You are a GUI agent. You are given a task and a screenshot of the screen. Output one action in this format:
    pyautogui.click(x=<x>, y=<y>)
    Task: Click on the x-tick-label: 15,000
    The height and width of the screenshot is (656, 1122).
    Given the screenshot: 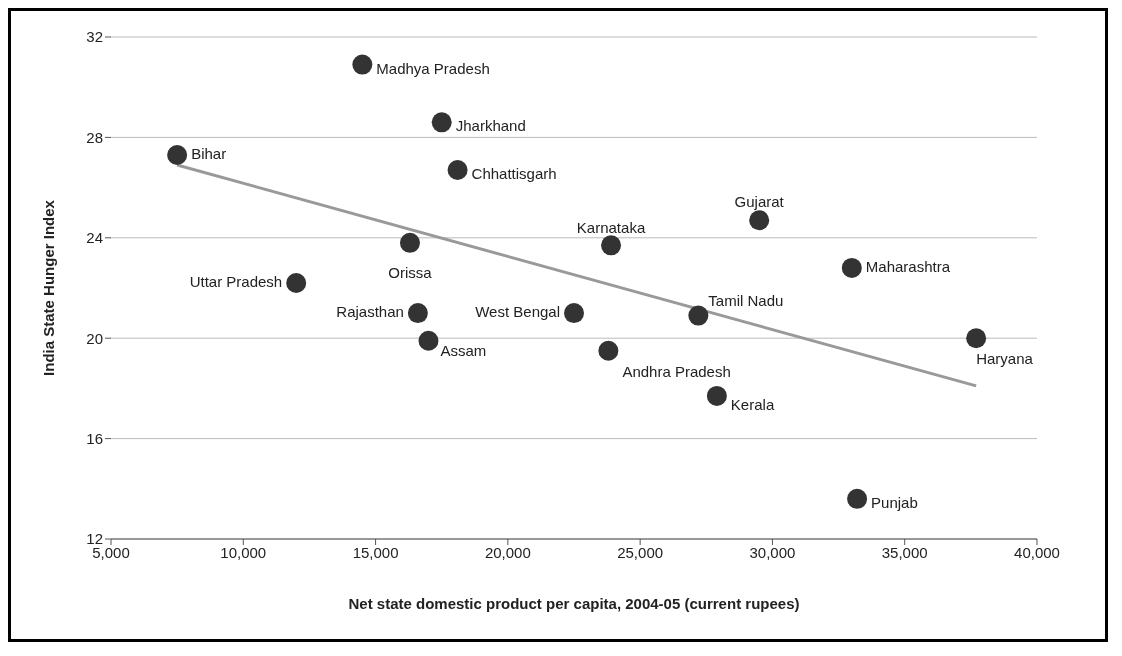 What is the action you would take?
    pyautogui.click(x=375, y=552)
    